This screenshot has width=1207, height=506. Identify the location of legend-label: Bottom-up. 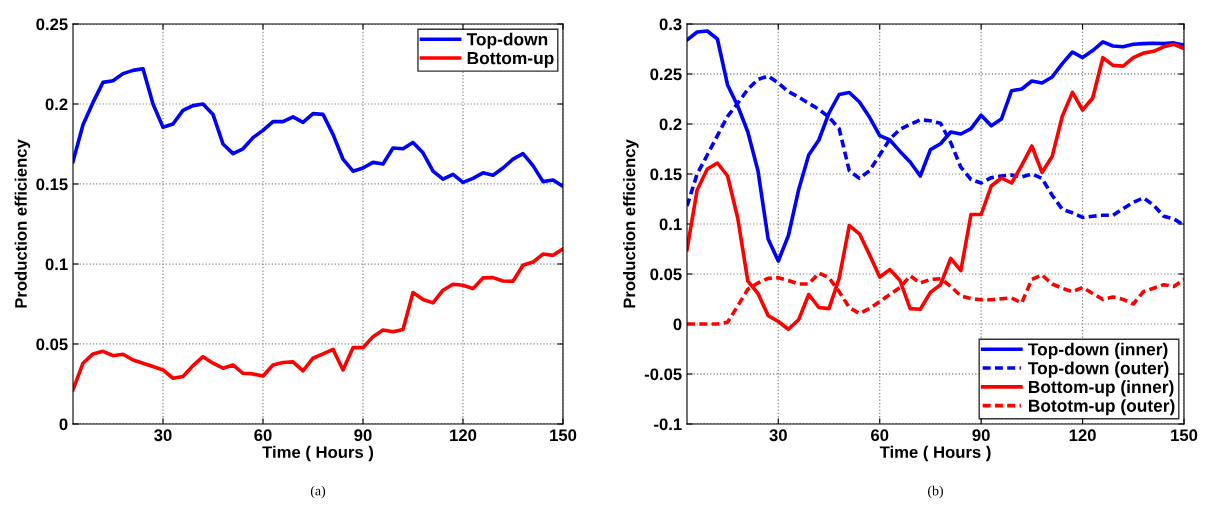
(510, 60).